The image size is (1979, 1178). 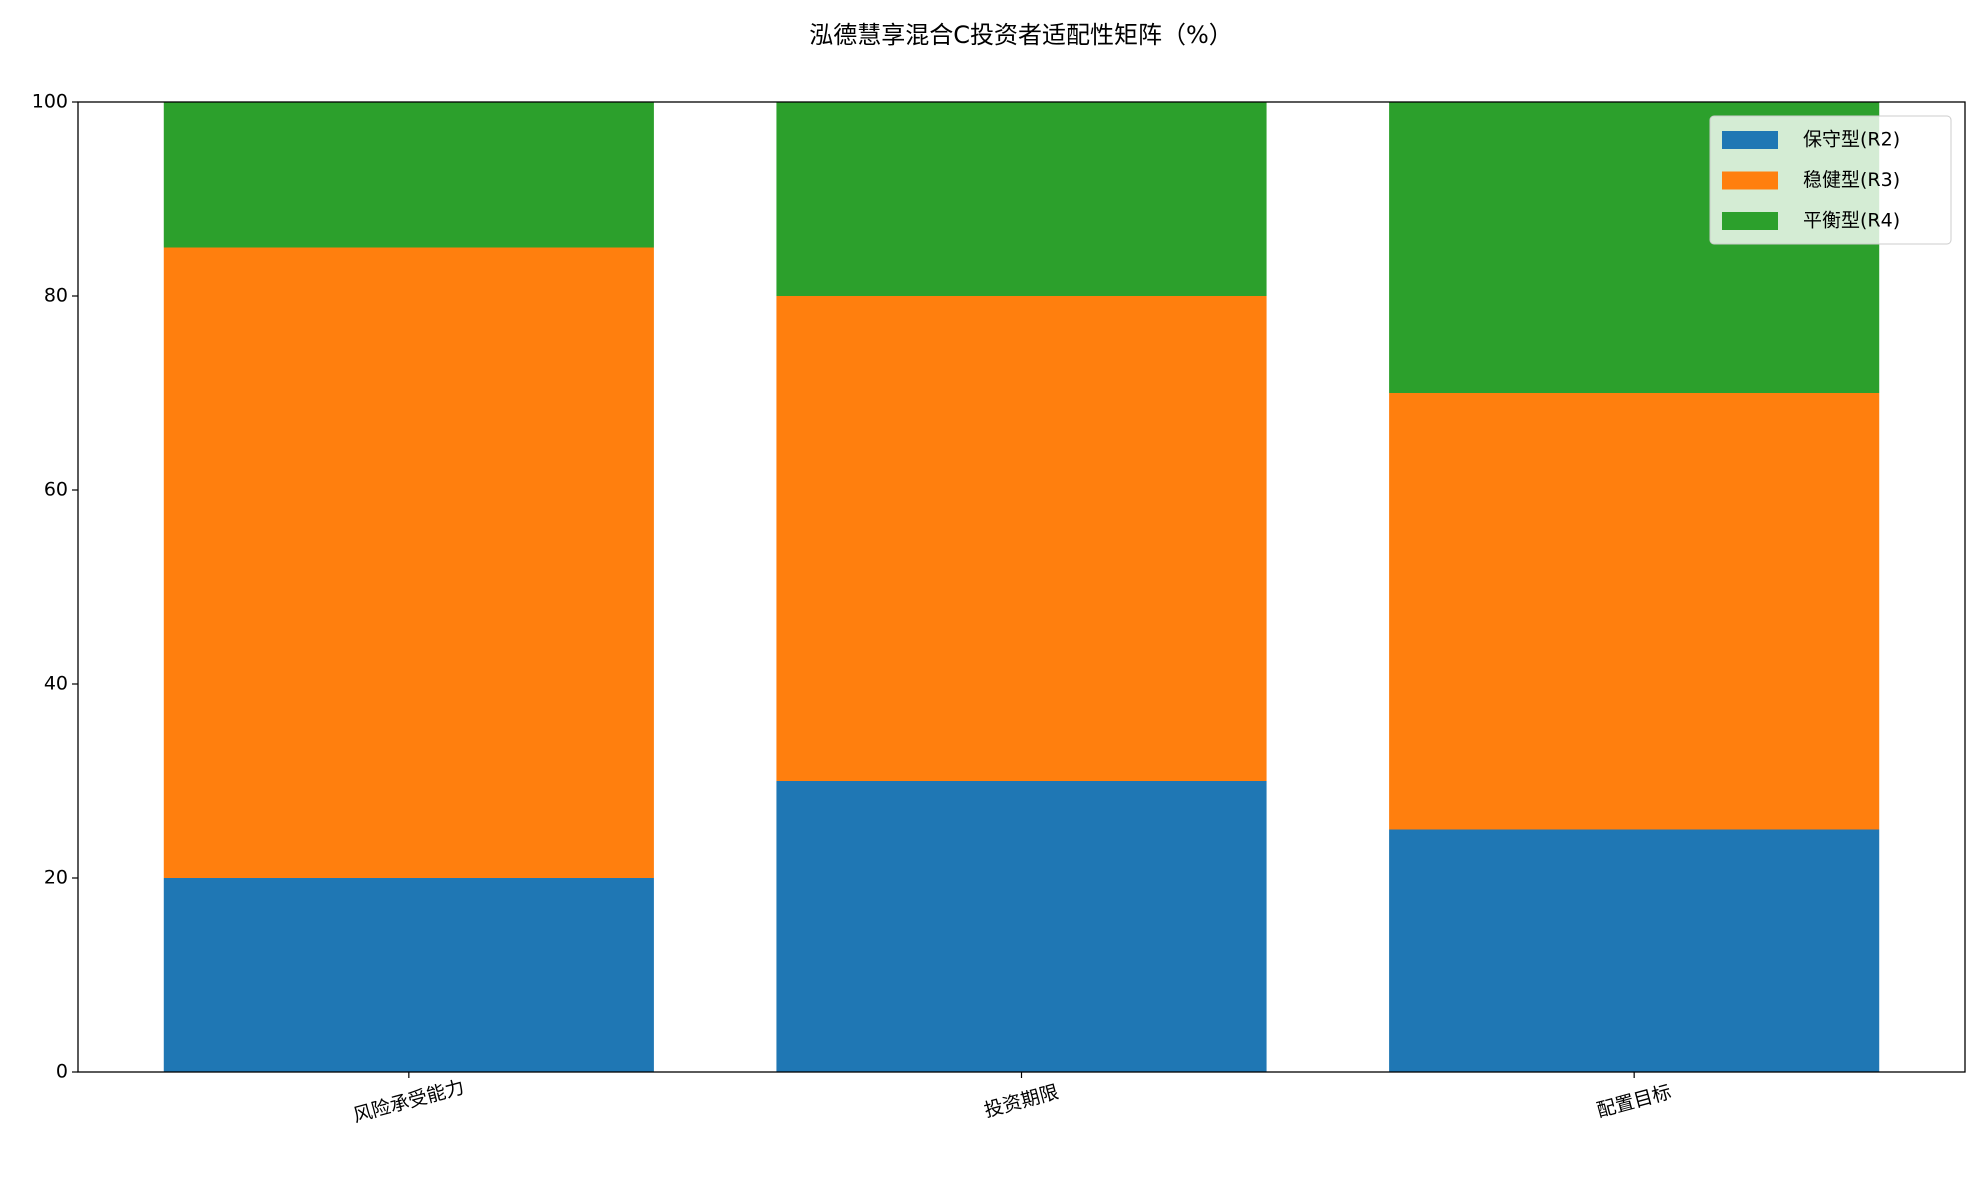 I want to click on legend-label: 稳健型(R3), so click(x=1851, y=180).